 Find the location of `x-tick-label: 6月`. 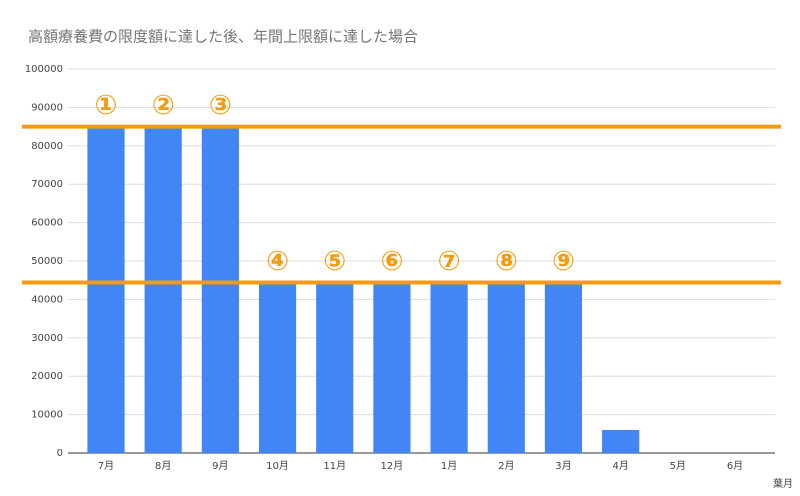

x-tick-label: 6月 is located at coordinates (735, 466).